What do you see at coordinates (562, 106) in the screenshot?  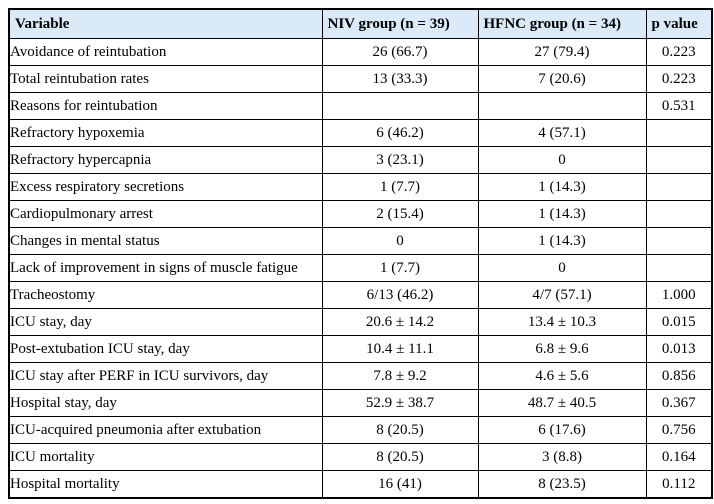 I see `hfnc-group-cell` at bounding box center [562, 106].